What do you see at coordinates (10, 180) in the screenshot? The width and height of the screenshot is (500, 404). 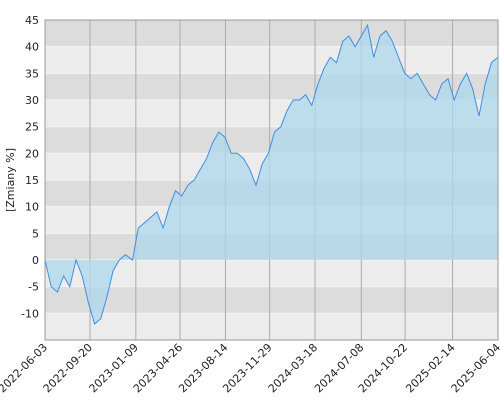 I see `y-axis-label: [Zmiany %]` at bounding box center [10, 180].